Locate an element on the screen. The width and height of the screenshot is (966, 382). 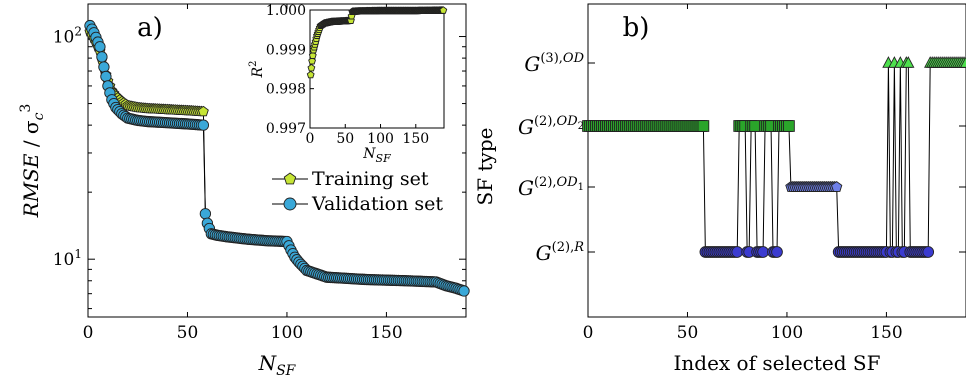
panel-label-a: a) is located at coordinates (150, 28).